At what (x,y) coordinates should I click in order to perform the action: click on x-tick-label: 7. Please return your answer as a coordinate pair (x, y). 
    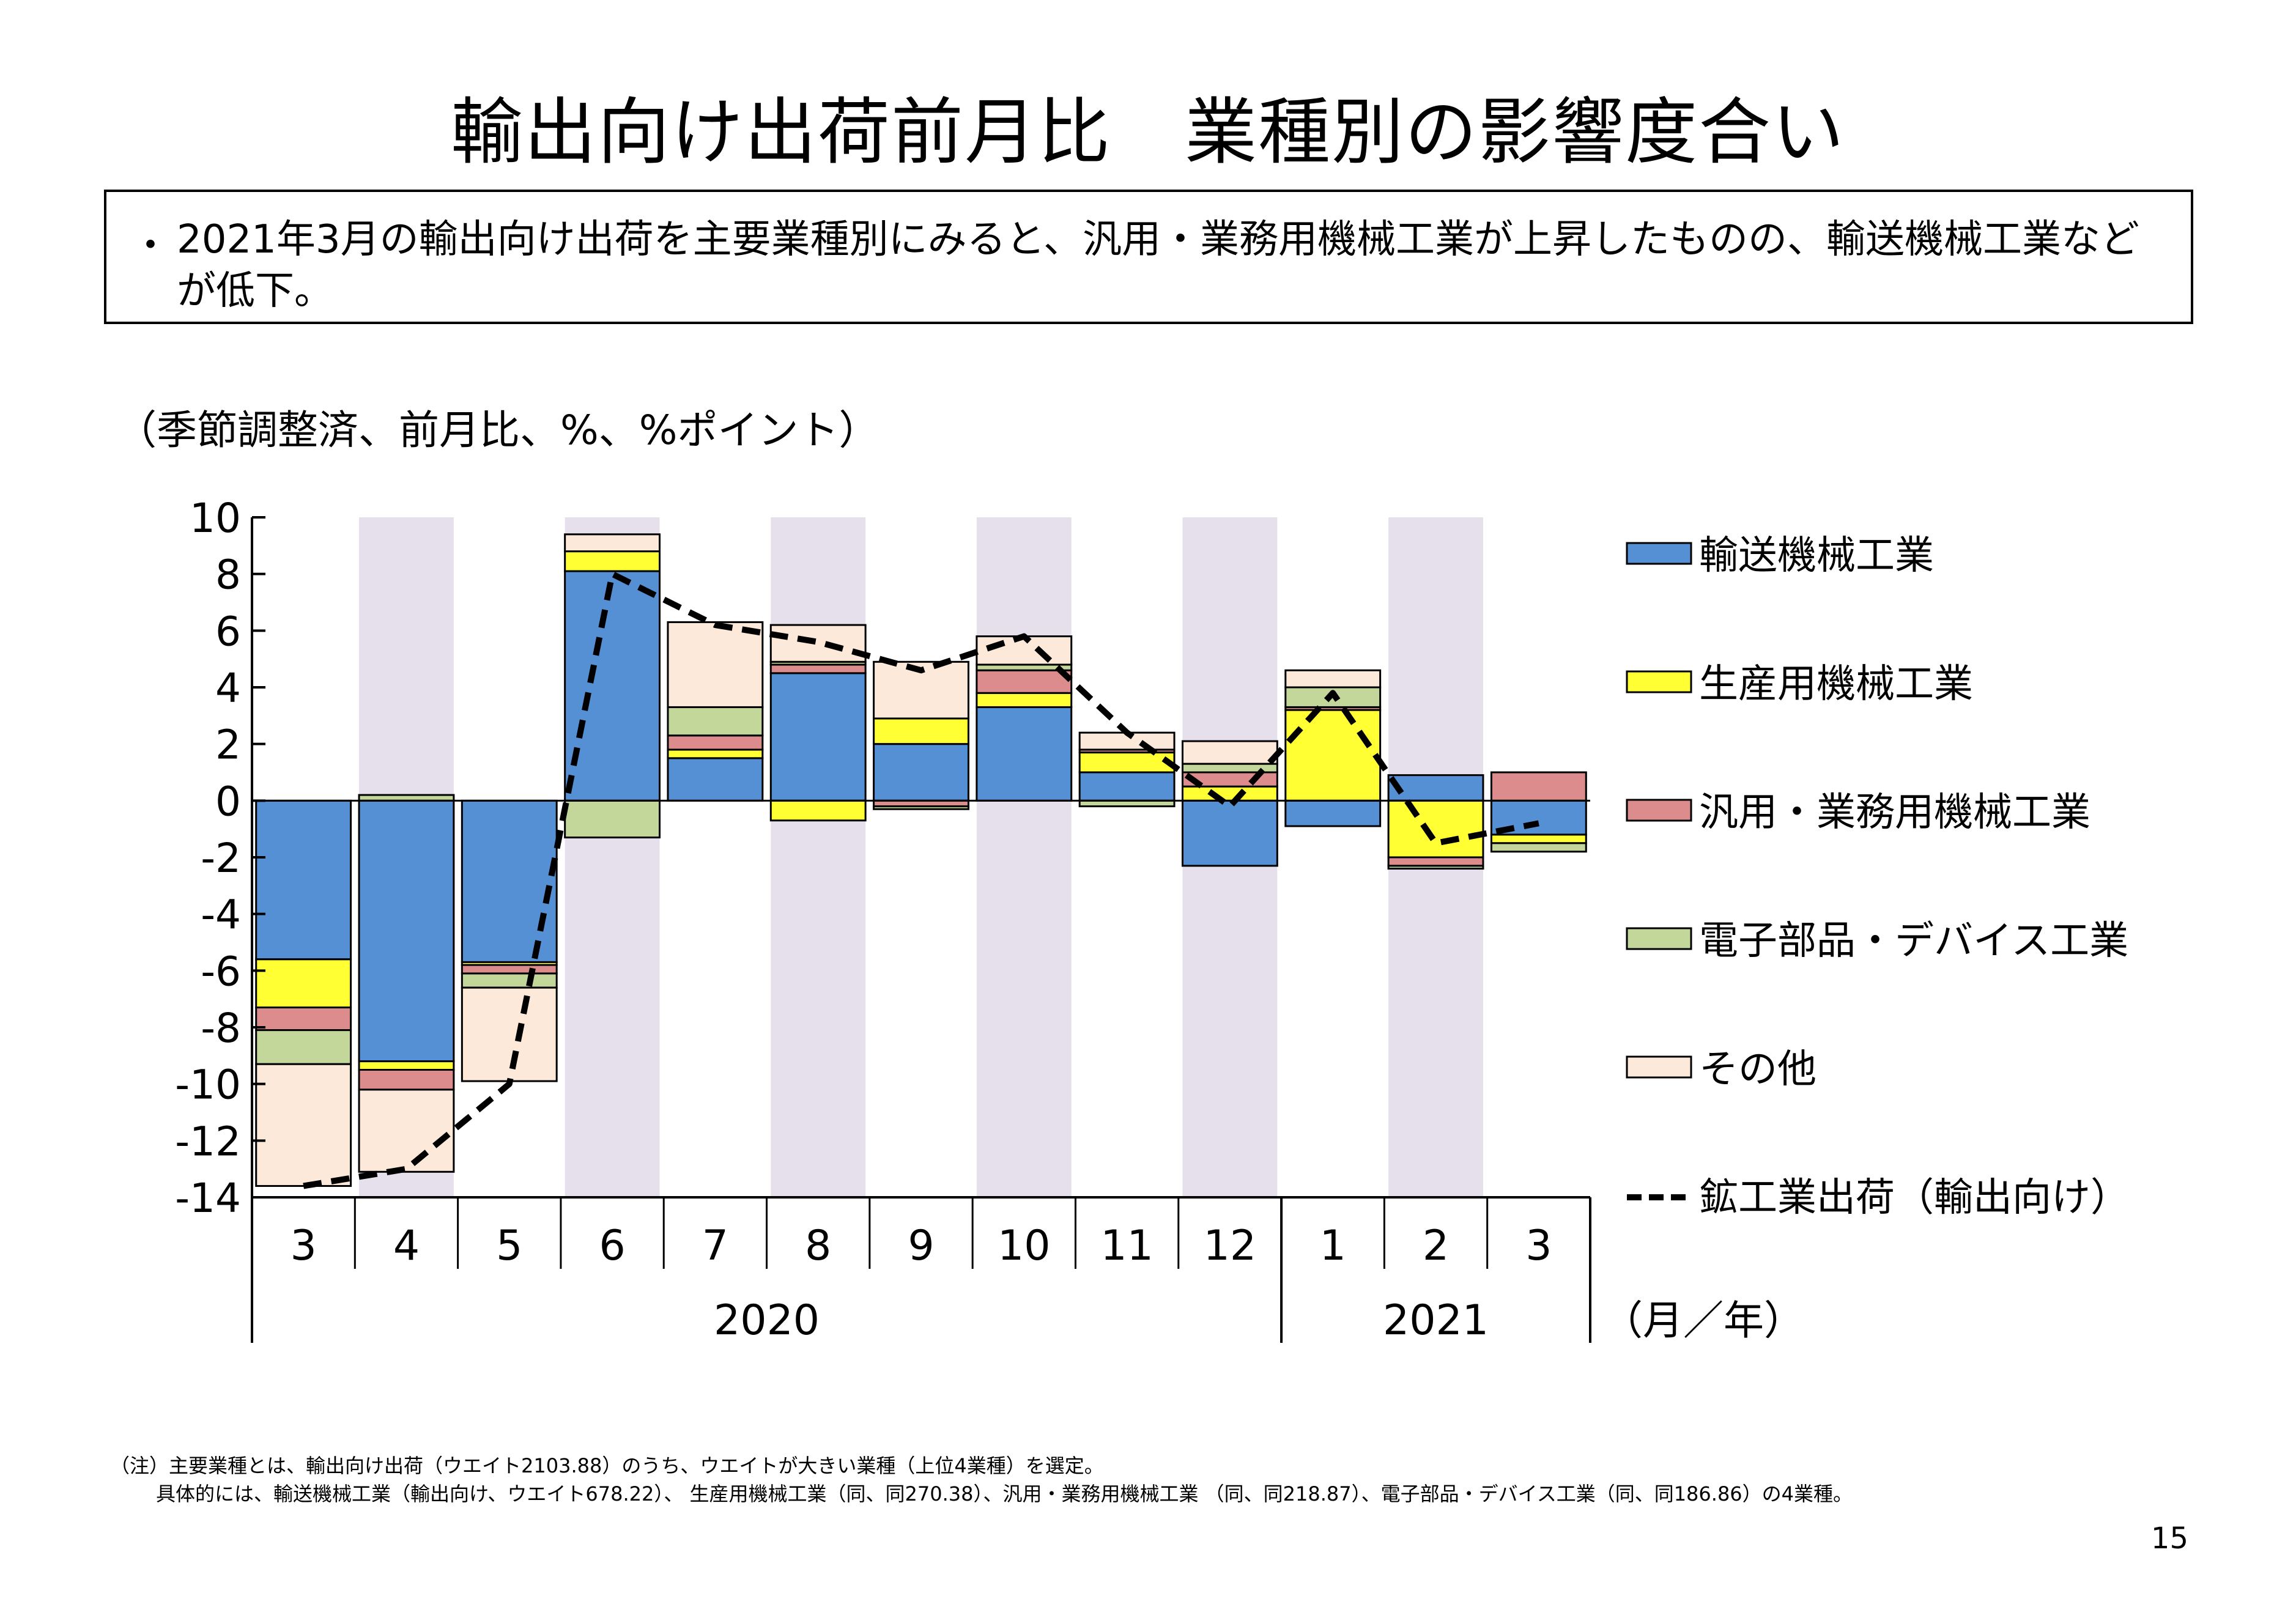
    Looking at the image, I should click on (715, 1246).